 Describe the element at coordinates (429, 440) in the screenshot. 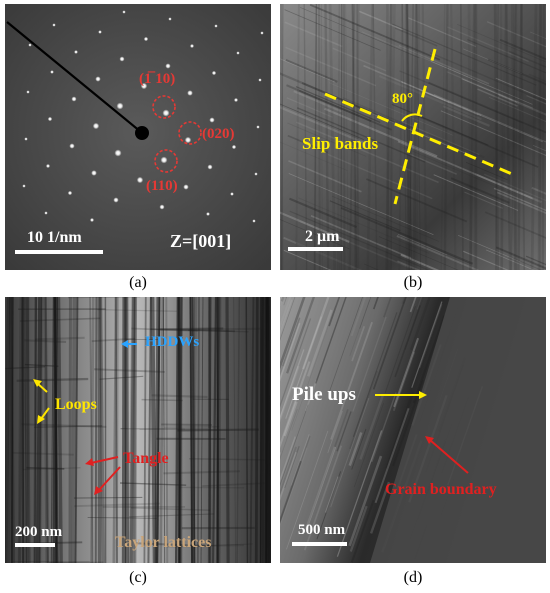

I see `grain-boundary-arrowhead` at that location.